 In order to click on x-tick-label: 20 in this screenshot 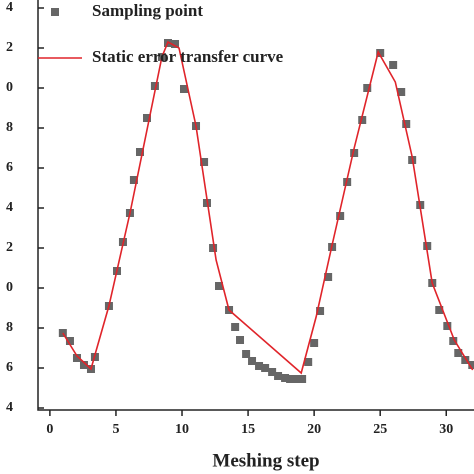, I will do `click(314, 429)`.